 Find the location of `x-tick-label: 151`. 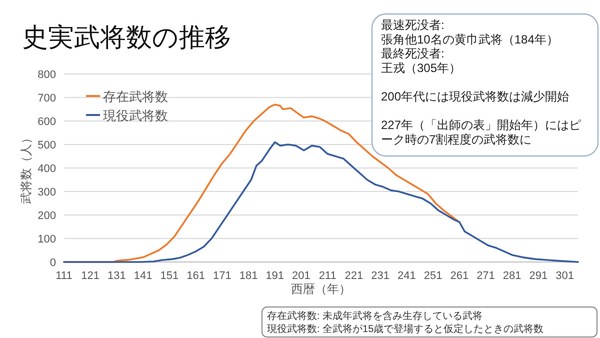

x-tick-label: 151 is located at coordinates (169, 276).